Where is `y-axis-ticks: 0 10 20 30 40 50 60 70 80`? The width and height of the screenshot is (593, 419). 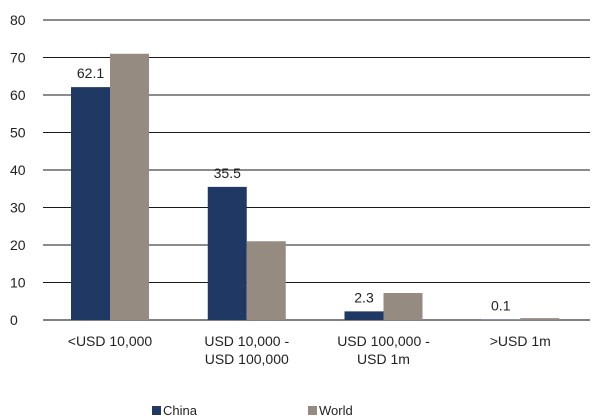 y-axis-ticks: 0 10 20 30 40 50 60 70 80 is located at coordinates (18, 170).